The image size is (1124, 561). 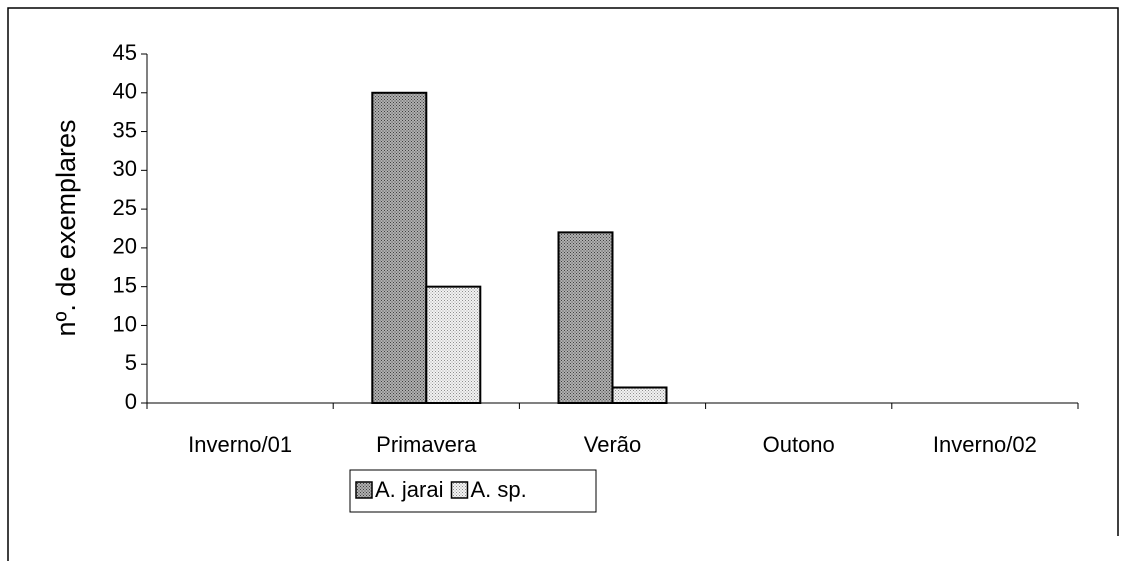 I want to click on x-tick-label: Inverno/02, so click(x=985, y=444).